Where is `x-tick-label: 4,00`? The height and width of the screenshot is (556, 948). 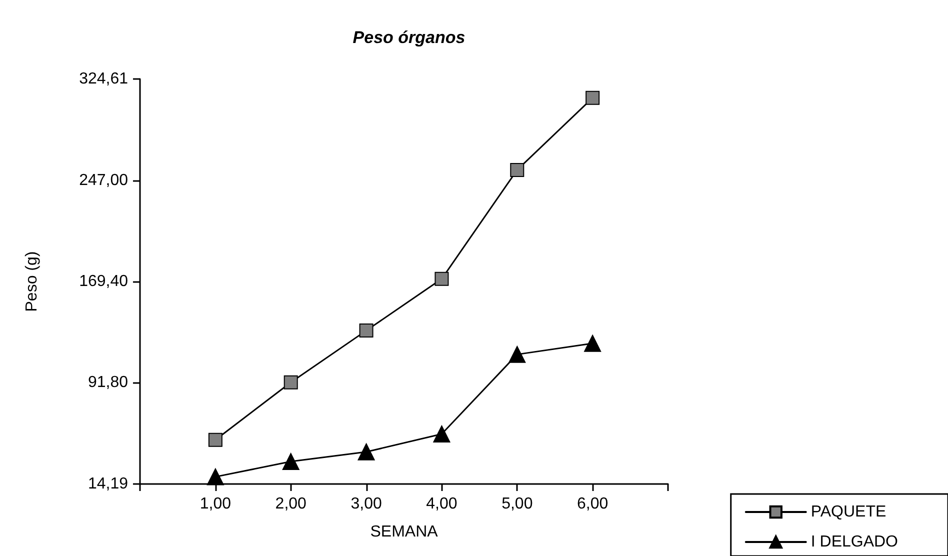 x-tick-label: 4,00 is located at coordinates (442, 504).